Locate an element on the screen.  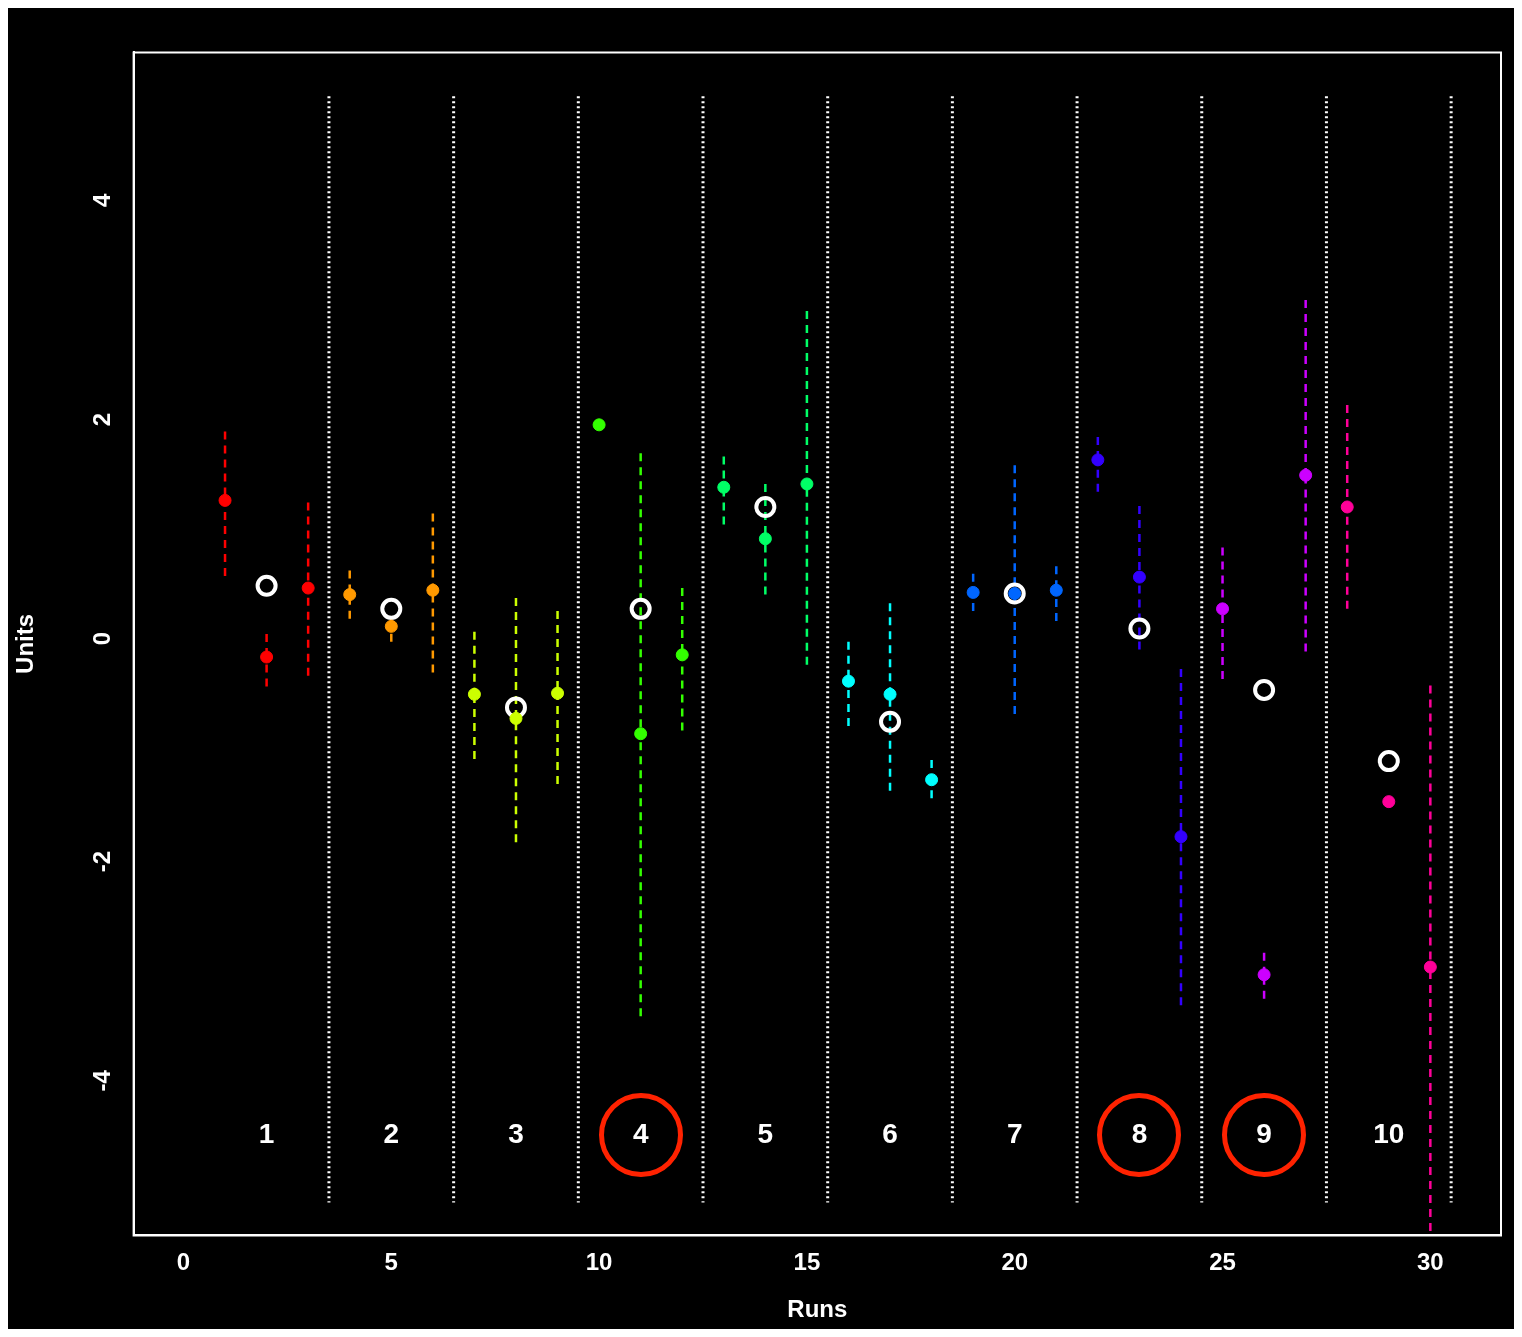
annotation: 1 is located at coordinates (266, 1134).